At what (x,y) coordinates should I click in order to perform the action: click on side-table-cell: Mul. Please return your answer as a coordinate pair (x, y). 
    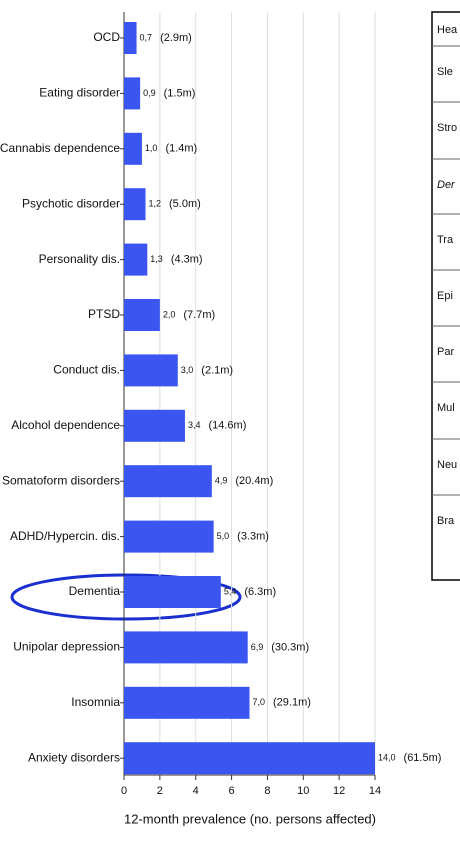
    Looking at the image, I should click on (446, 408).